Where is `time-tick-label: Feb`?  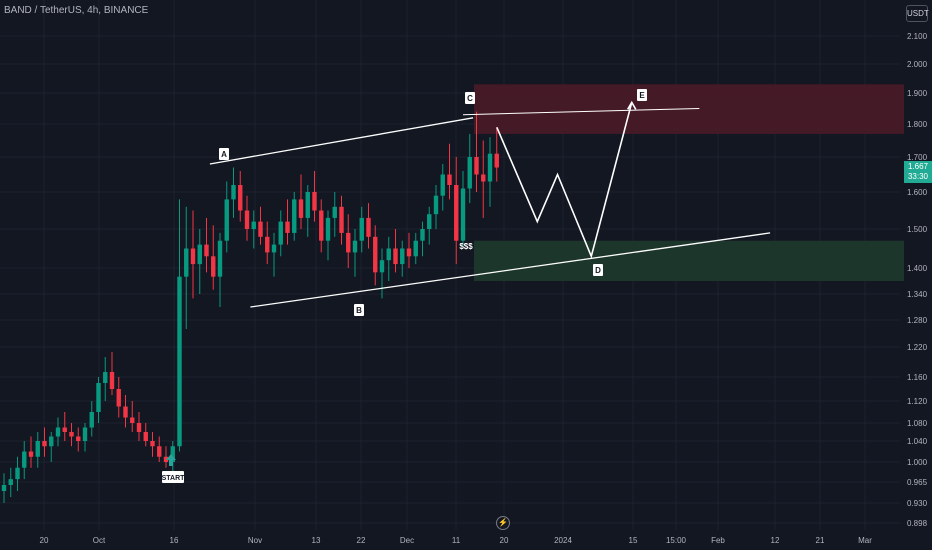 time-tick-label: Feb is located at coordinates (718, 540).